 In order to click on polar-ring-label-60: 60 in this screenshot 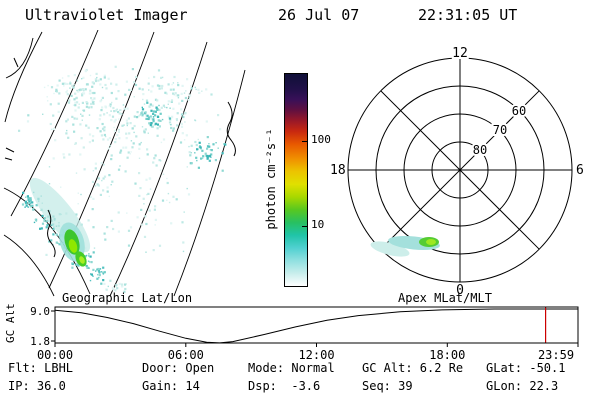, I will do `click(519, 111)`.